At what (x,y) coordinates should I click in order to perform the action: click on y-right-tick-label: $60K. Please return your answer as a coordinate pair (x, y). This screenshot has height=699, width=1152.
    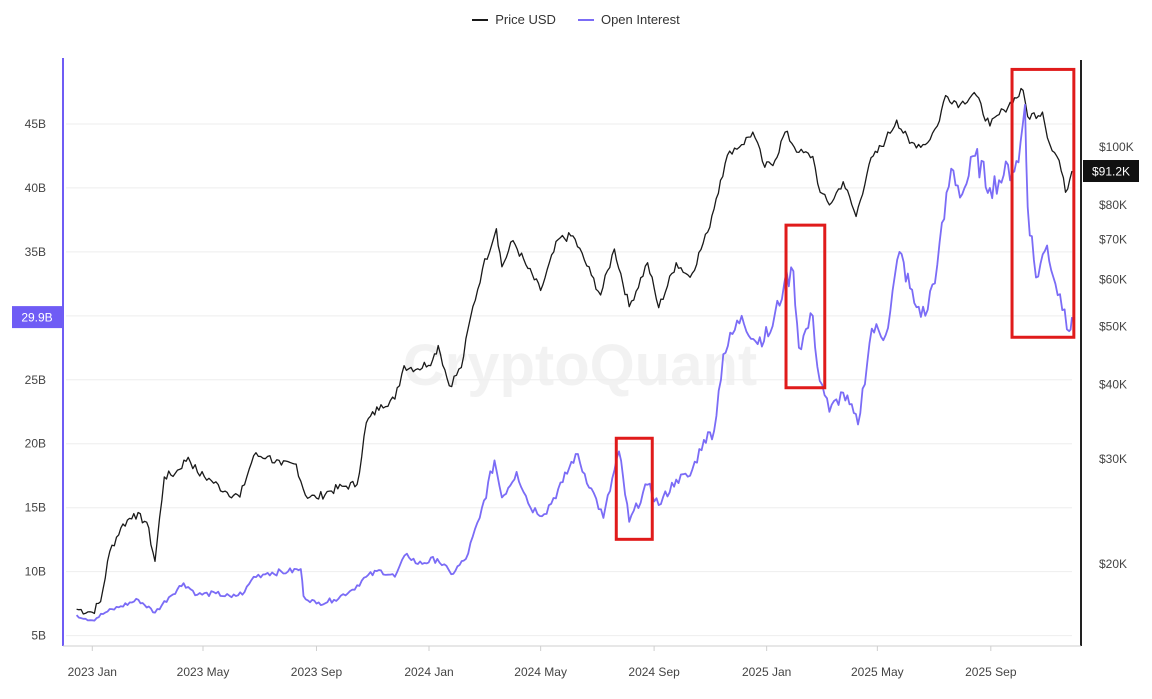
    Looking at the image, I should click on (1113, 279).